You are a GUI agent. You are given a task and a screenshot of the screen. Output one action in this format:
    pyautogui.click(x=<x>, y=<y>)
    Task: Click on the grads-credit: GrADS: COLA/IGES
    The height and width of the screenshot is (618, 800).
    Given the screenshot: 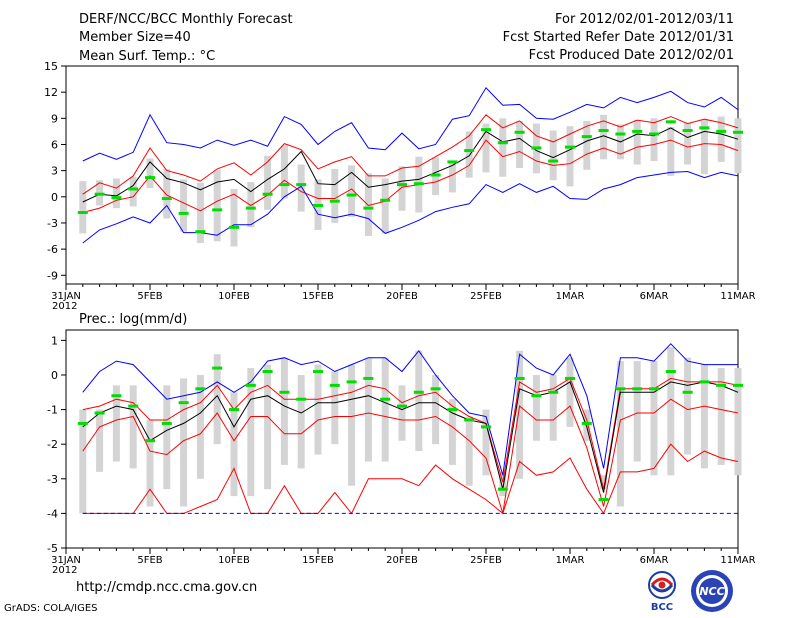 What is the action you would take?
    pyautogui.click(x=51, y=608)
    